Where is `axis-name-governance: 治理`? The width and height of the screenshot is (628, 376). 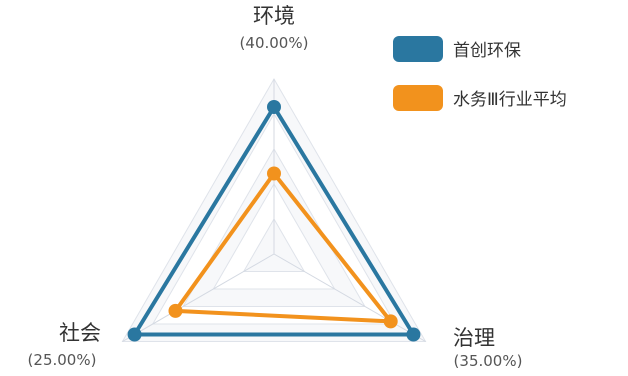
axis-name-governance: 治理 is located at coordinates (474, 338).